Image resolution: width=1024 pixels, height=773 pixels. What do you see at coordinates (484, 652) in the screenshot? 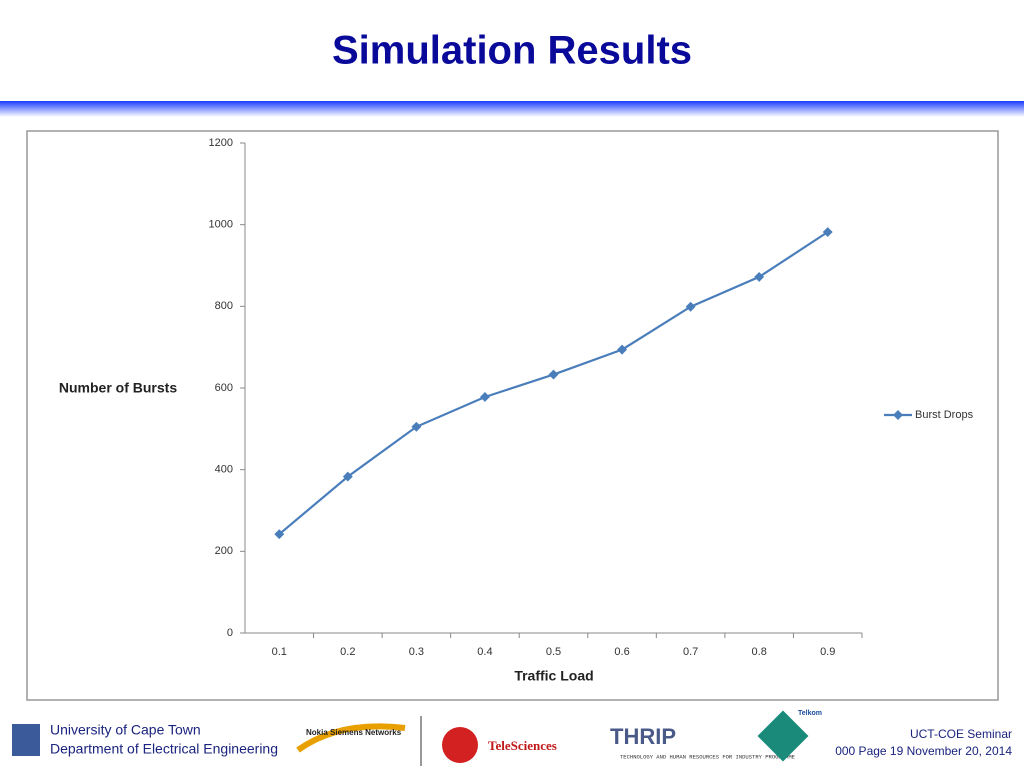
I see `x-tick-label: 0.4` at bounding box center [484, 652].